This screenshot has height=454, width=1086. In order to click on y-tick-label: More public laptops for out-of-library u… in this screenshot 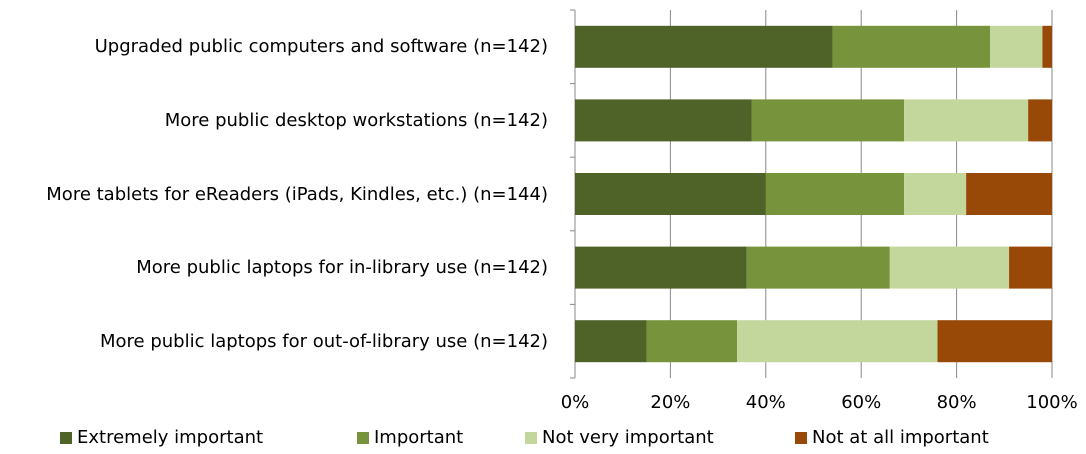, I will do `click(323, 341)`.